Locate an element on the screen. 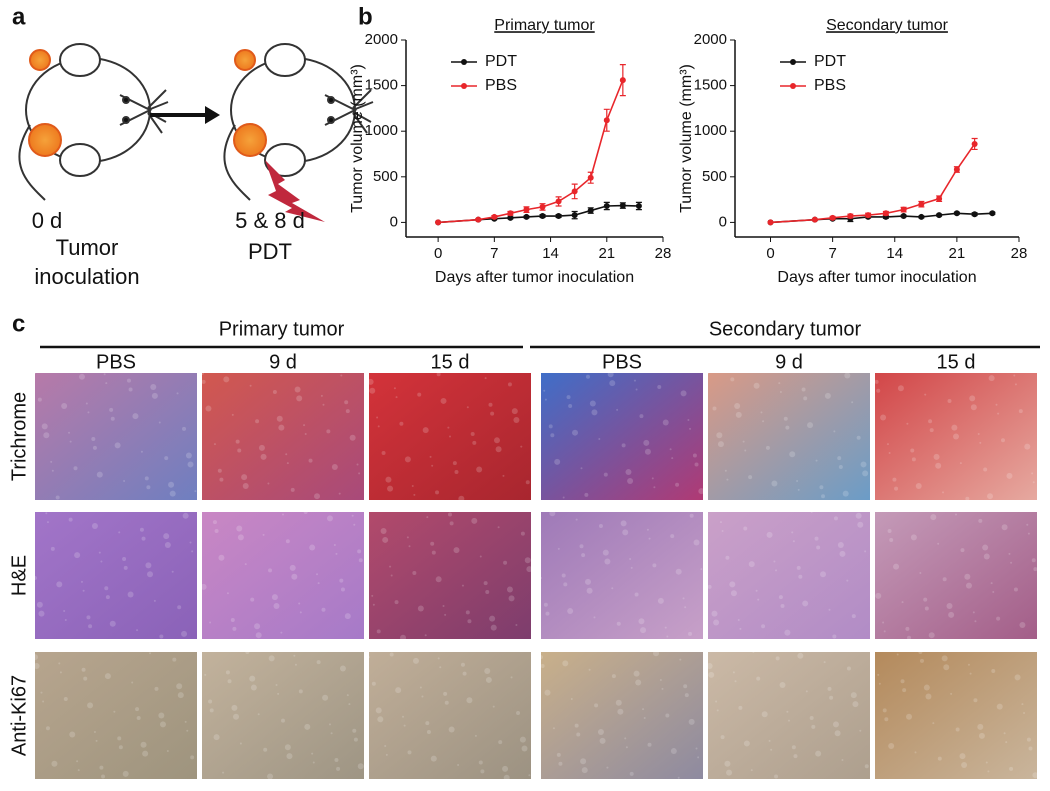  y-tick-label: 500 is located at coordinates (385, 176).